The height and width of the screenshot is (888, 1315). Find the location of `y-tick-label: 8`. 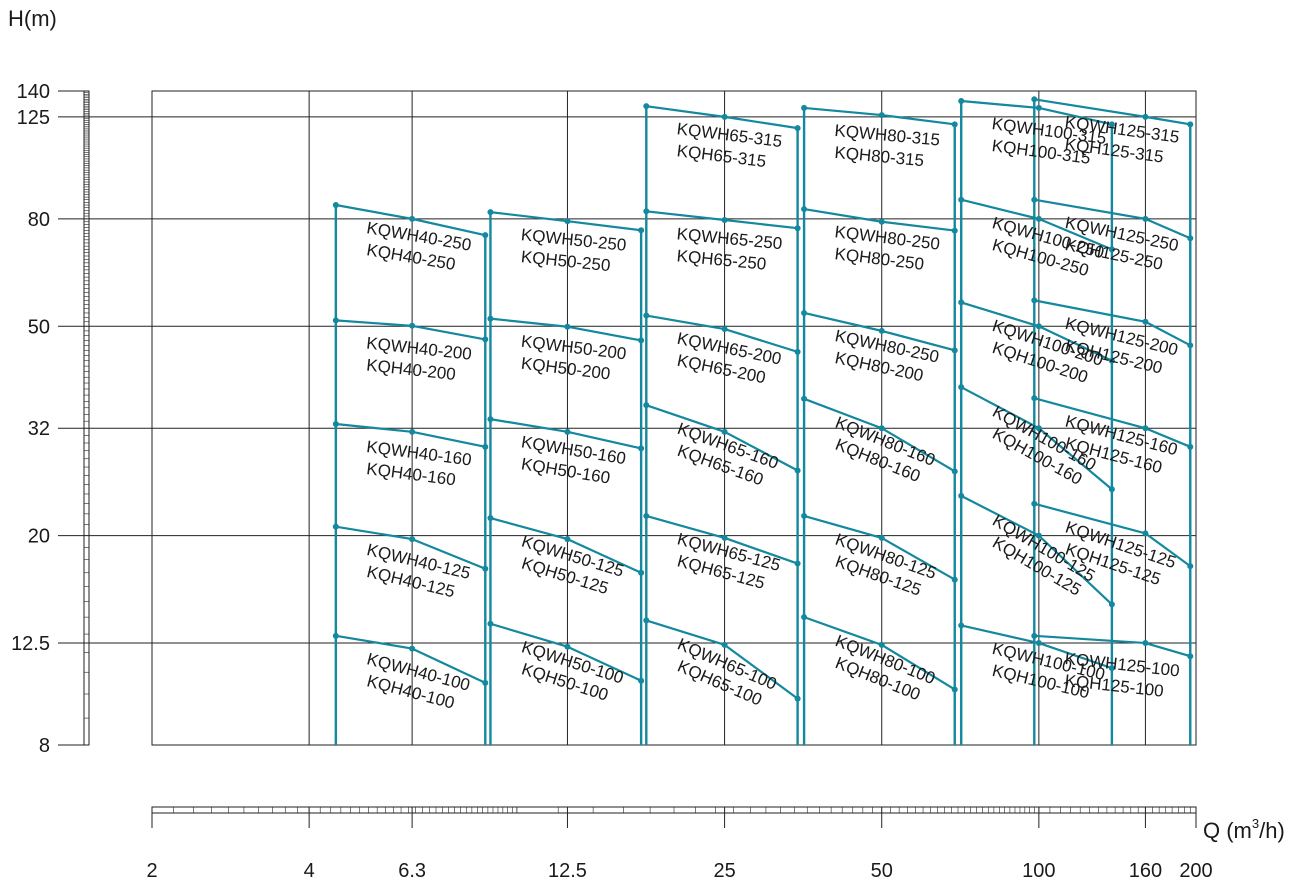

y-tick-label: 8 is located at coordinates (44, 746).